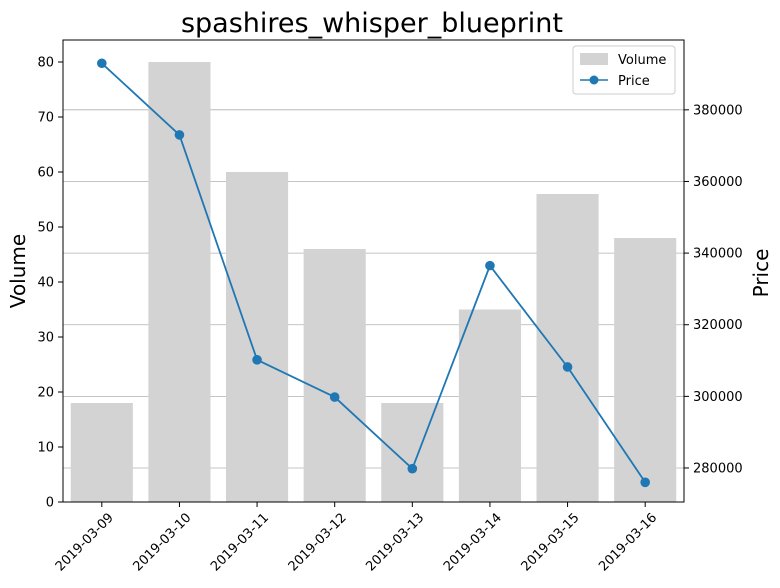 The image size is (780, 588). Describe the element at coordinates (713, 289) in the screenshot. I see `right-axis-ticks: 280000 300000 320000 340000 360000 380000` at that location.